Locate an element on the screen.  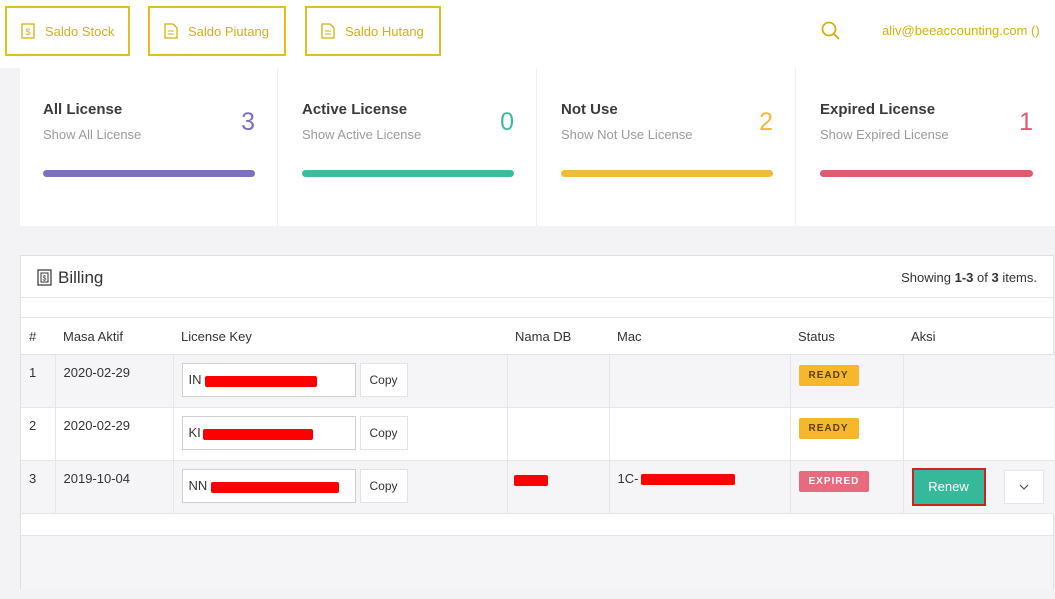
billing-title: Billing is located at coordinates (81, 277).